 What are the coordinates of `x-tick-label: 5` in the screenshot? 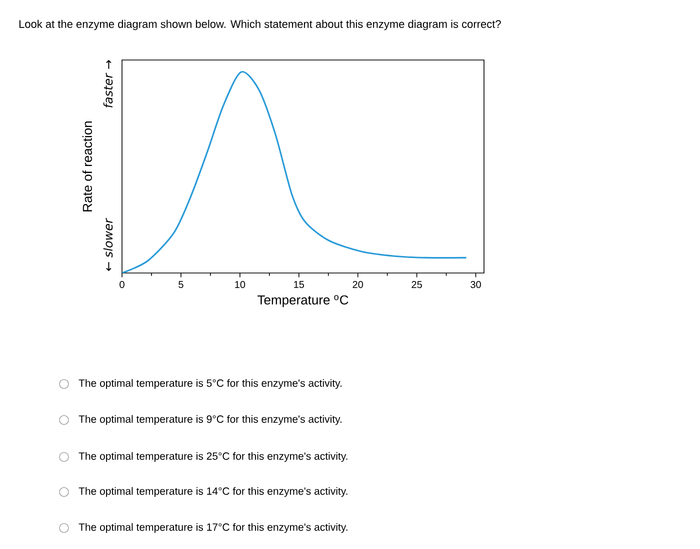 It's located at (181, 284).